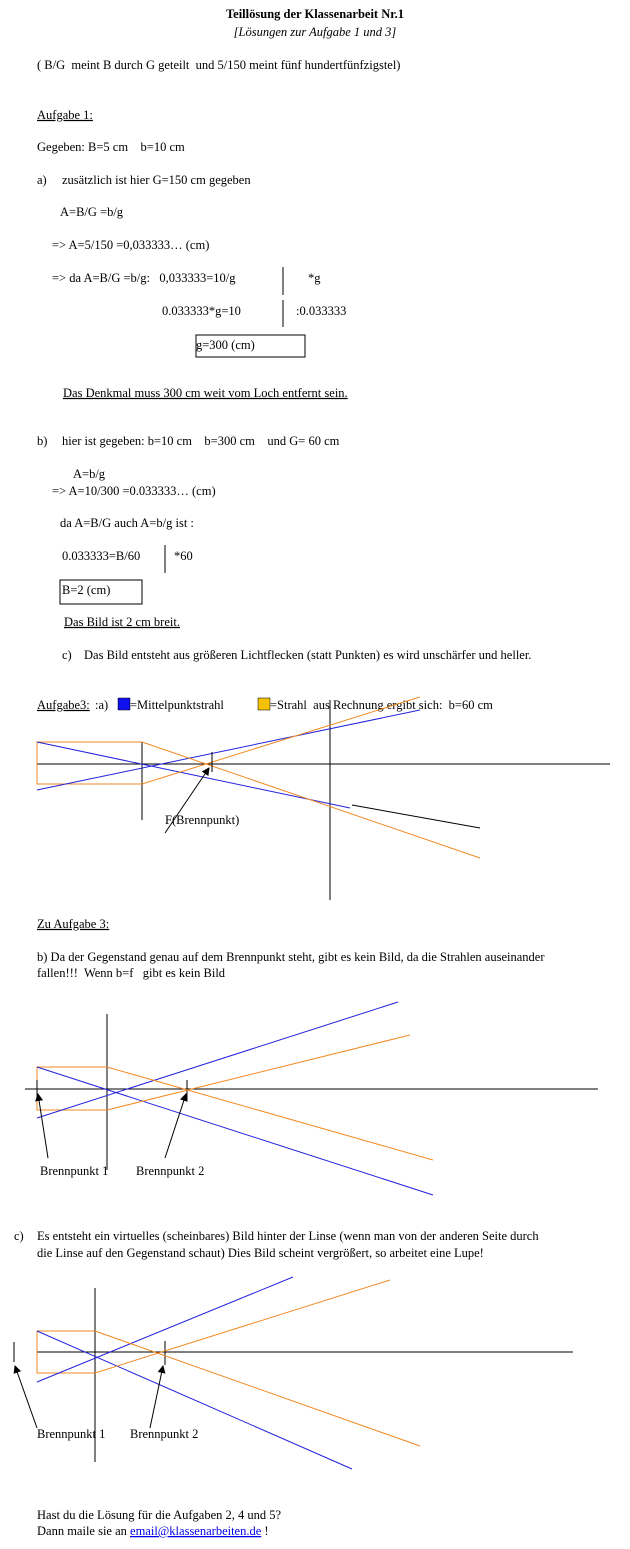 The image size is (630, 1549). Describe the element at coordinates (122, 622) in the screenshot. I see `answer: Das Bild ist 2 cm breit.` at that location.